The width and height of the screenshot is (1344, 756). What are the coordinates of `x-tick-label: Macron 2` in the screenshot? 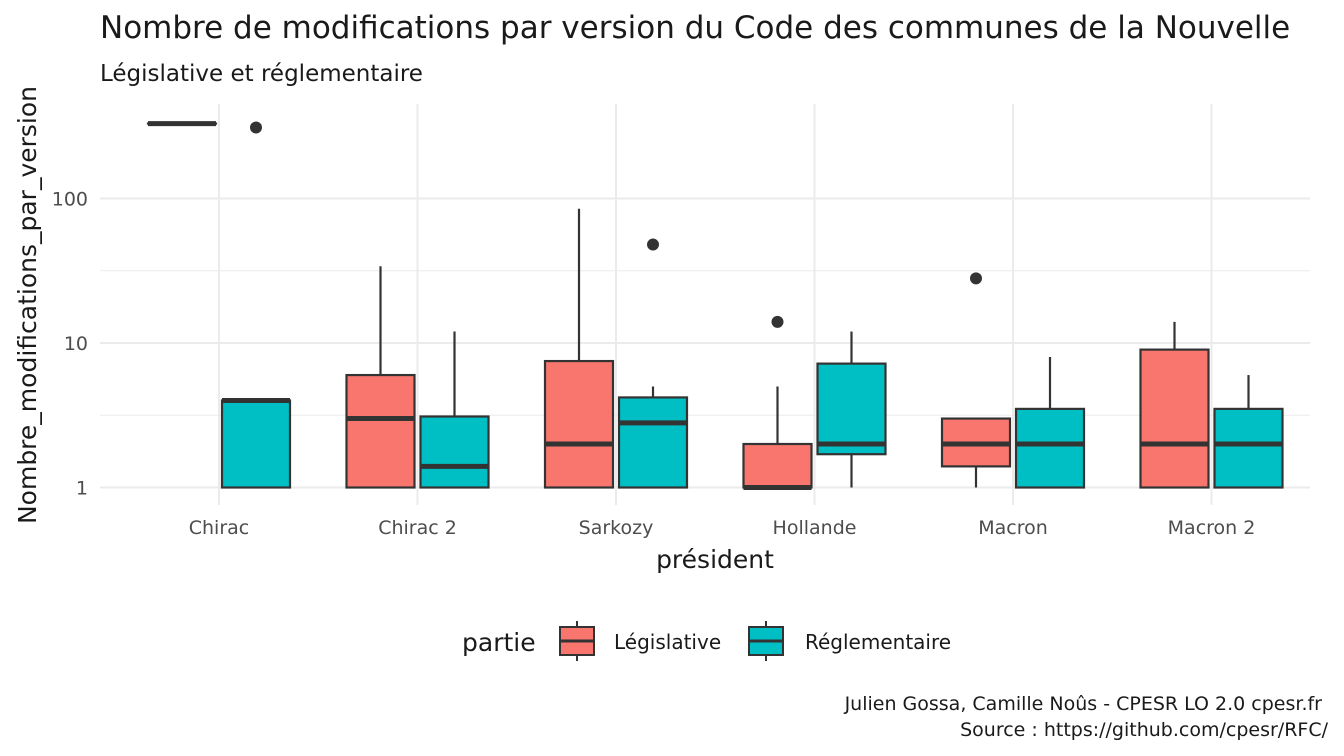 It's located at (1212, 528).